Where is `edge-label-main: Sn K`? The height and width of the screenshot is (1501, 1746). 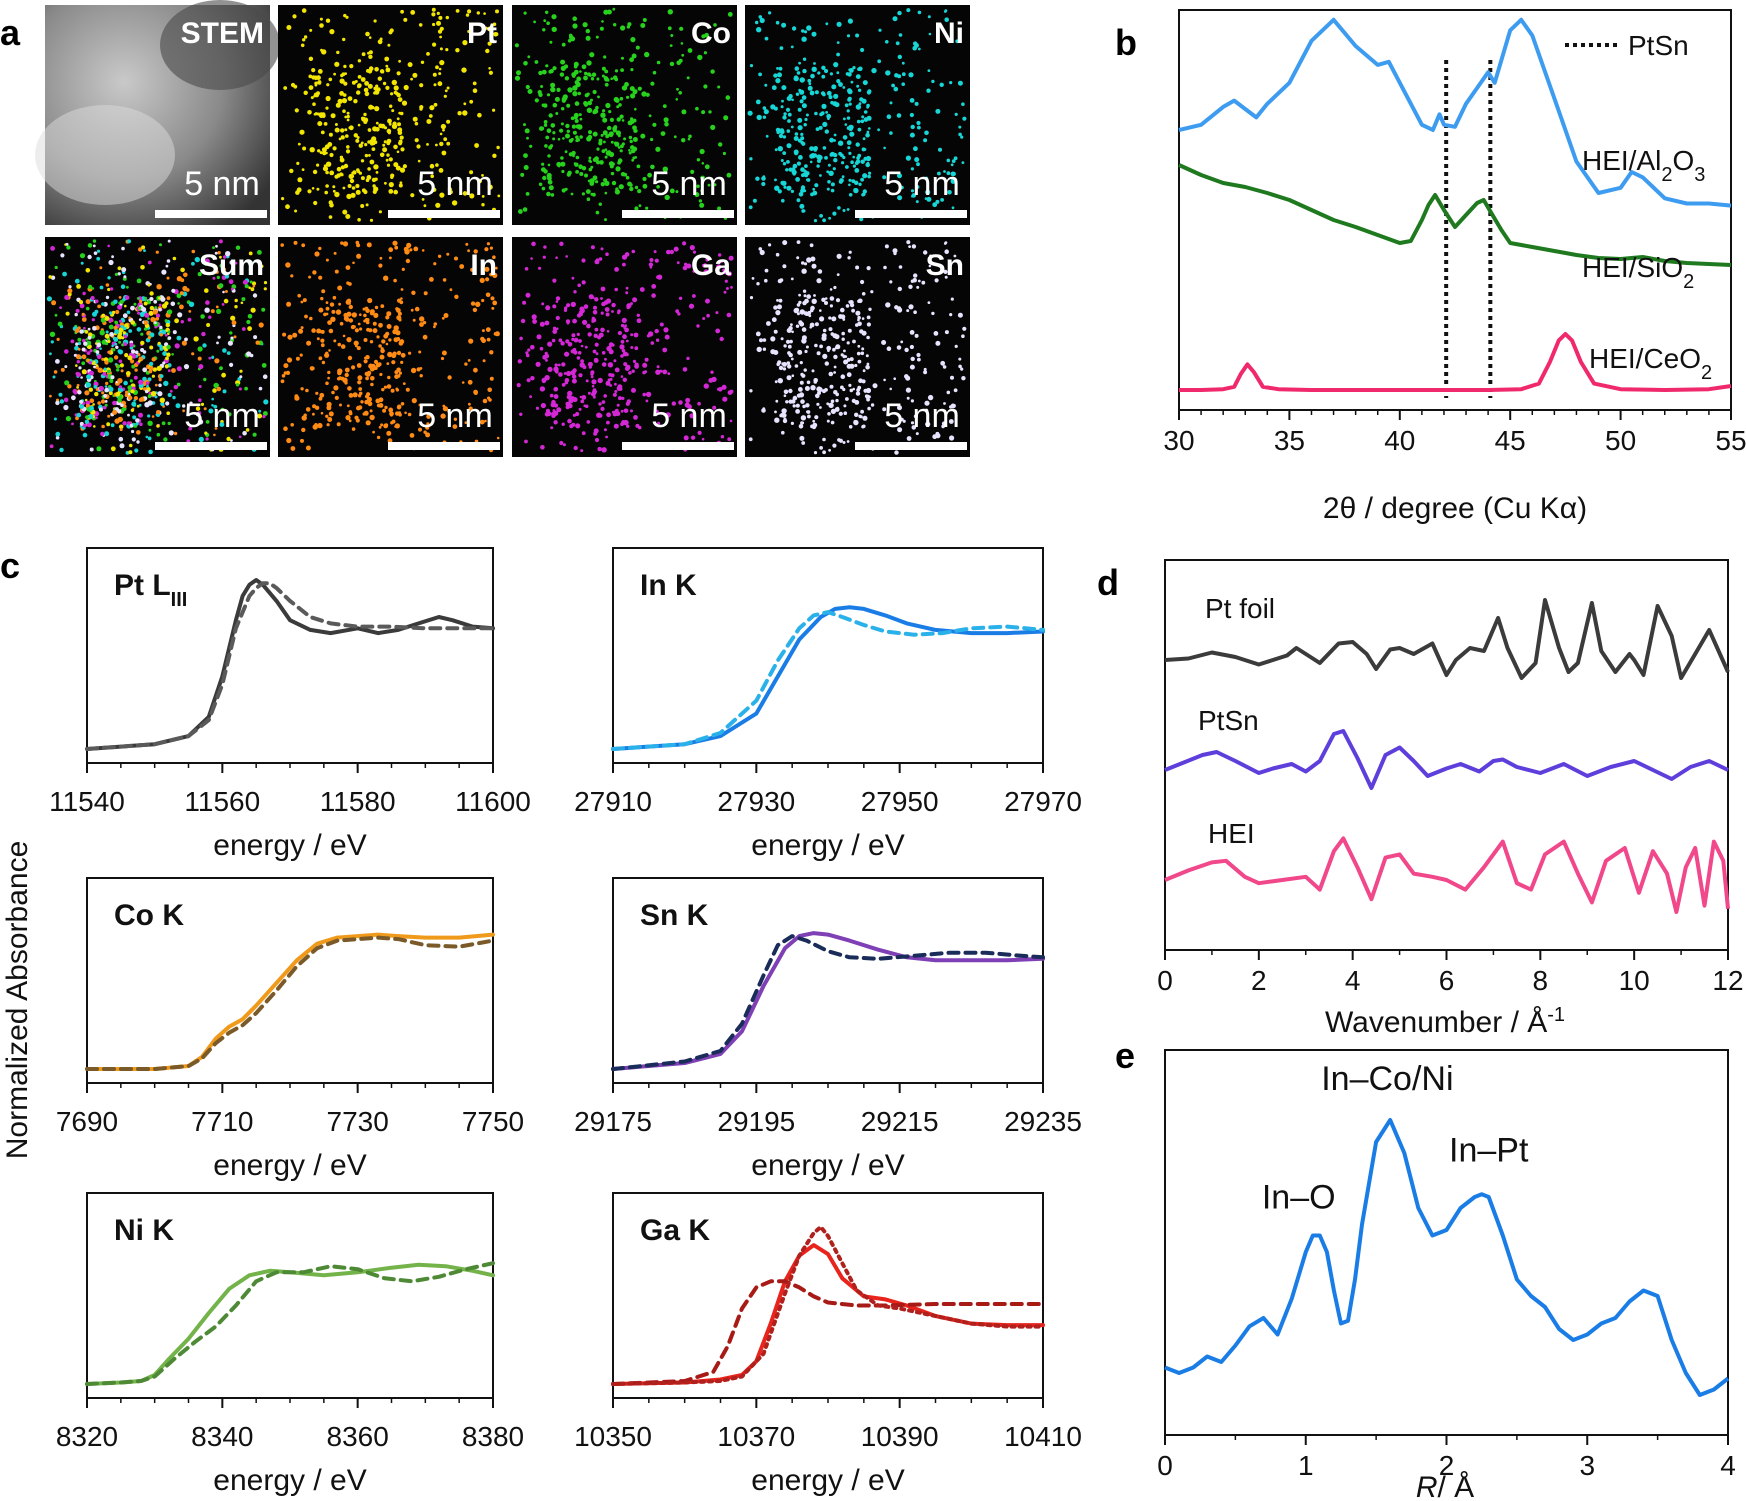 edge-label-main: Sn K is located at coordinates (674, 915).